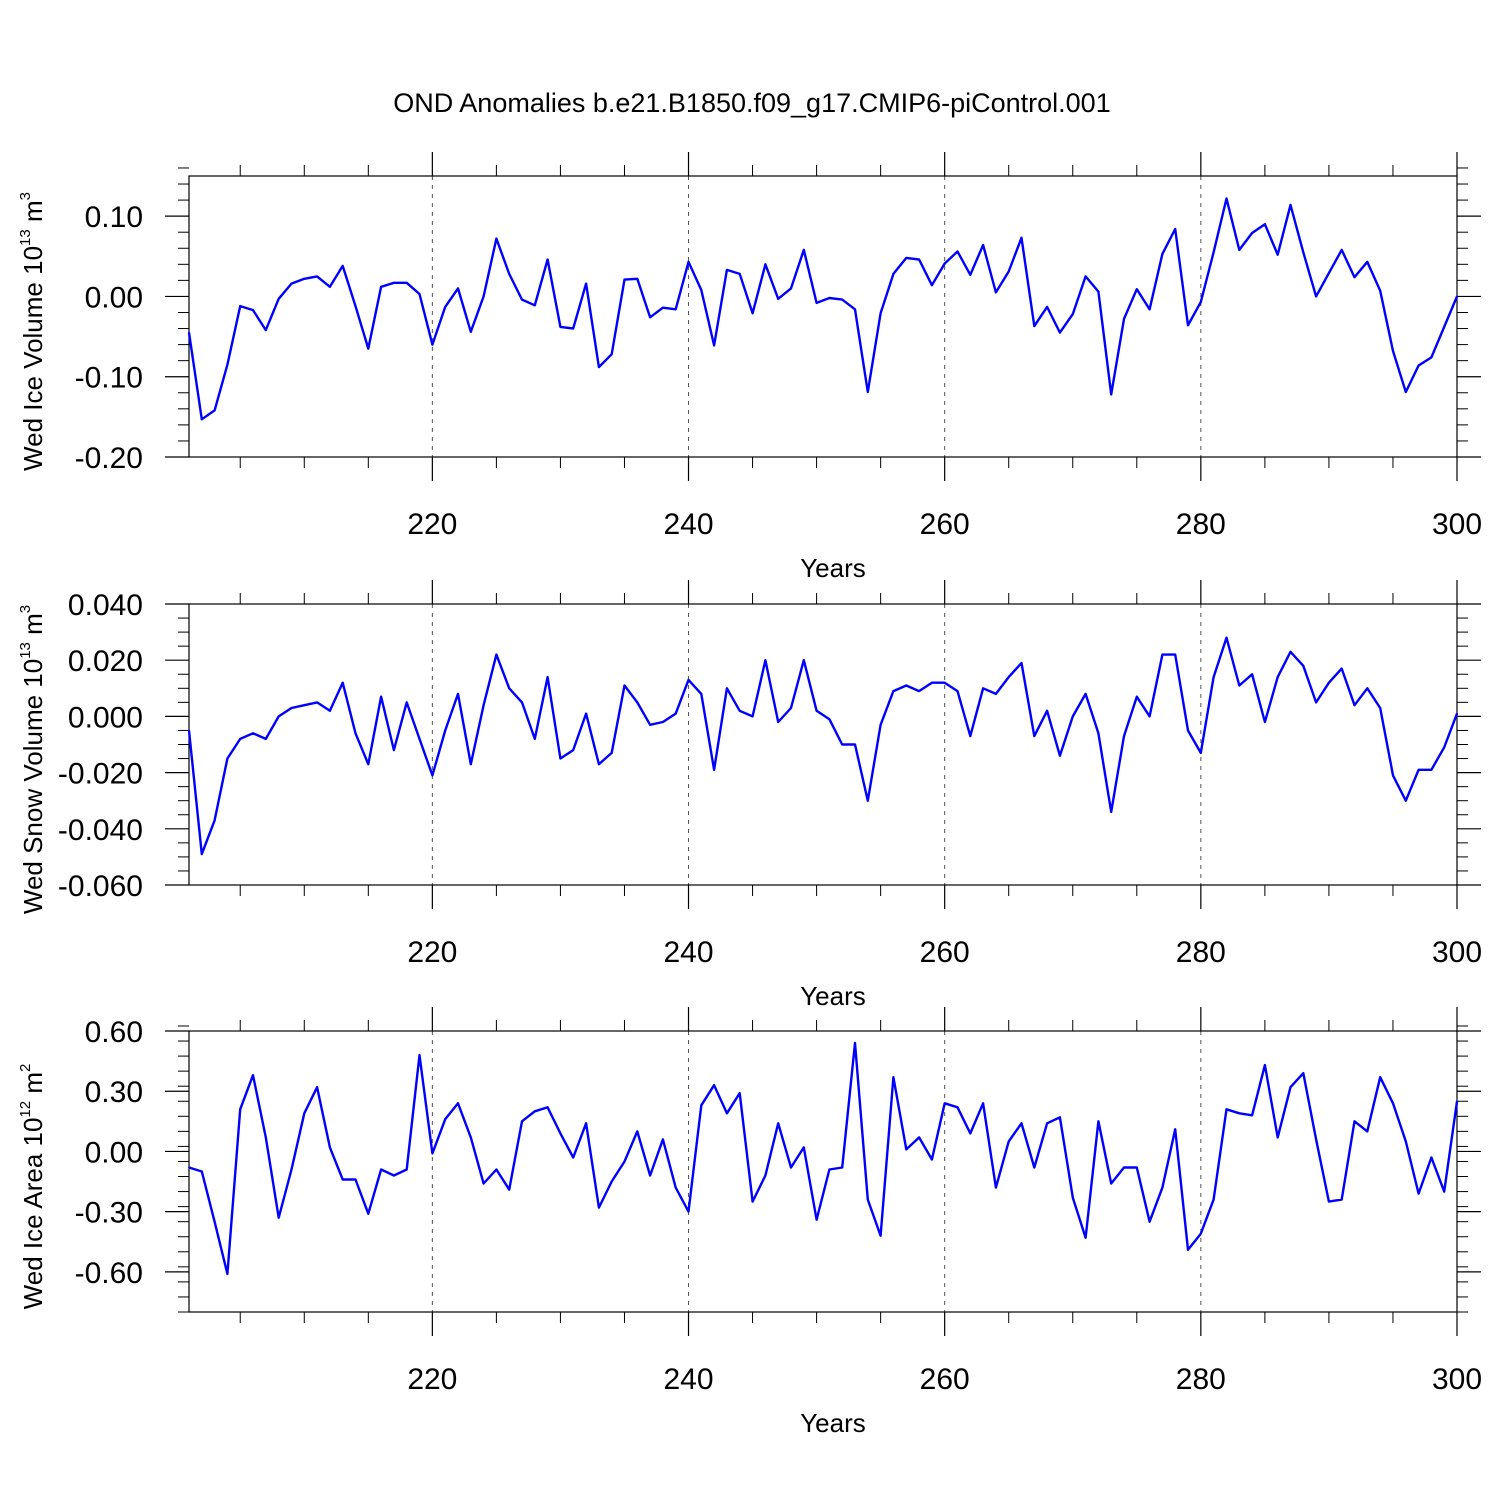 The height and width of the screenshot is (1500, 1500). I want to click on x-tick-label: 240, so click(688, 1379).